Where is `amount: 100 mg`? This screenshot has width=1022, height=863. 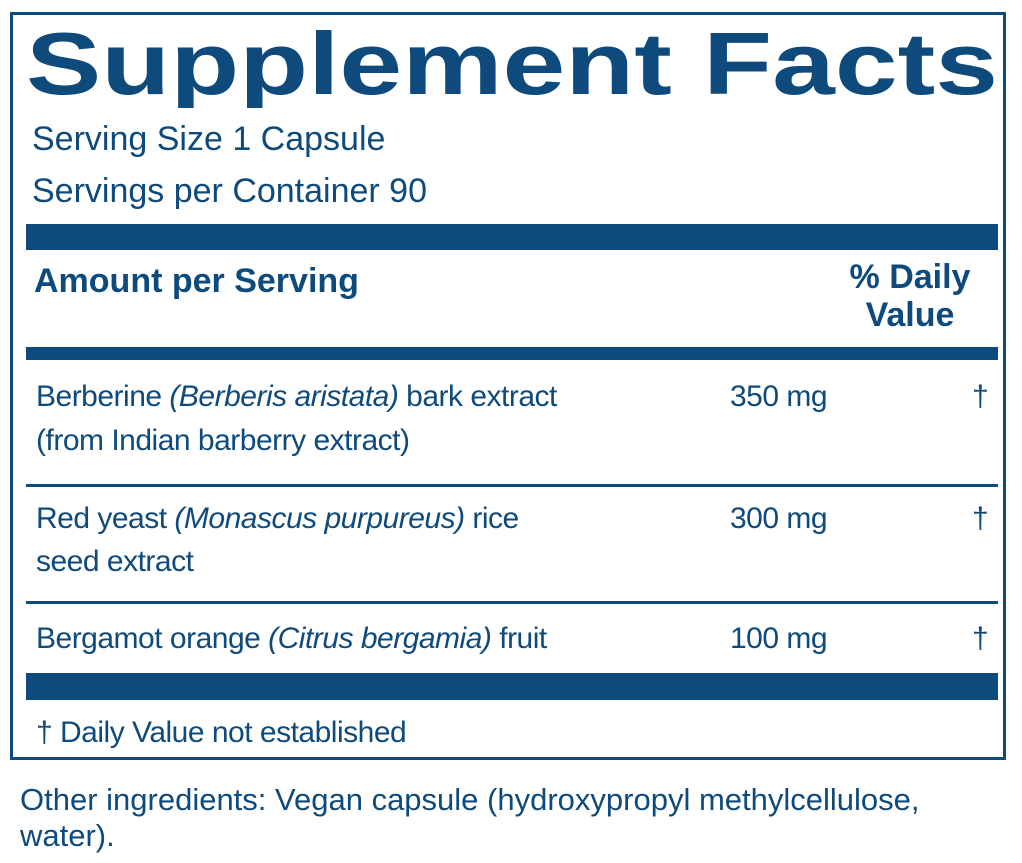
amount: 100 mg is located at coordinates (779, 638).